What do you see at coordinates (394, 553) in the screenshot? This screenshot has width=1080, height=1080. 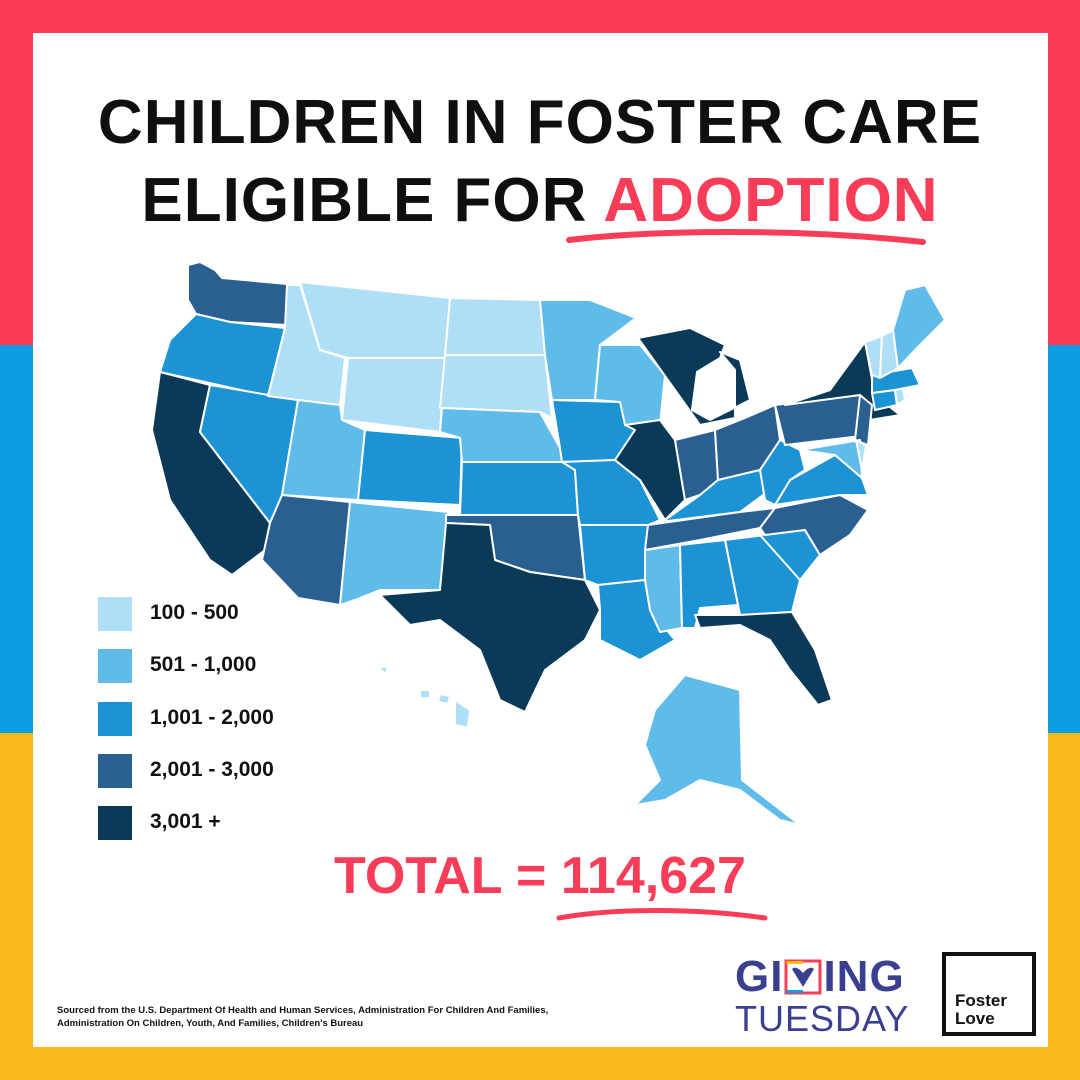 I see `state-NM` at bounding box center [394, 553].